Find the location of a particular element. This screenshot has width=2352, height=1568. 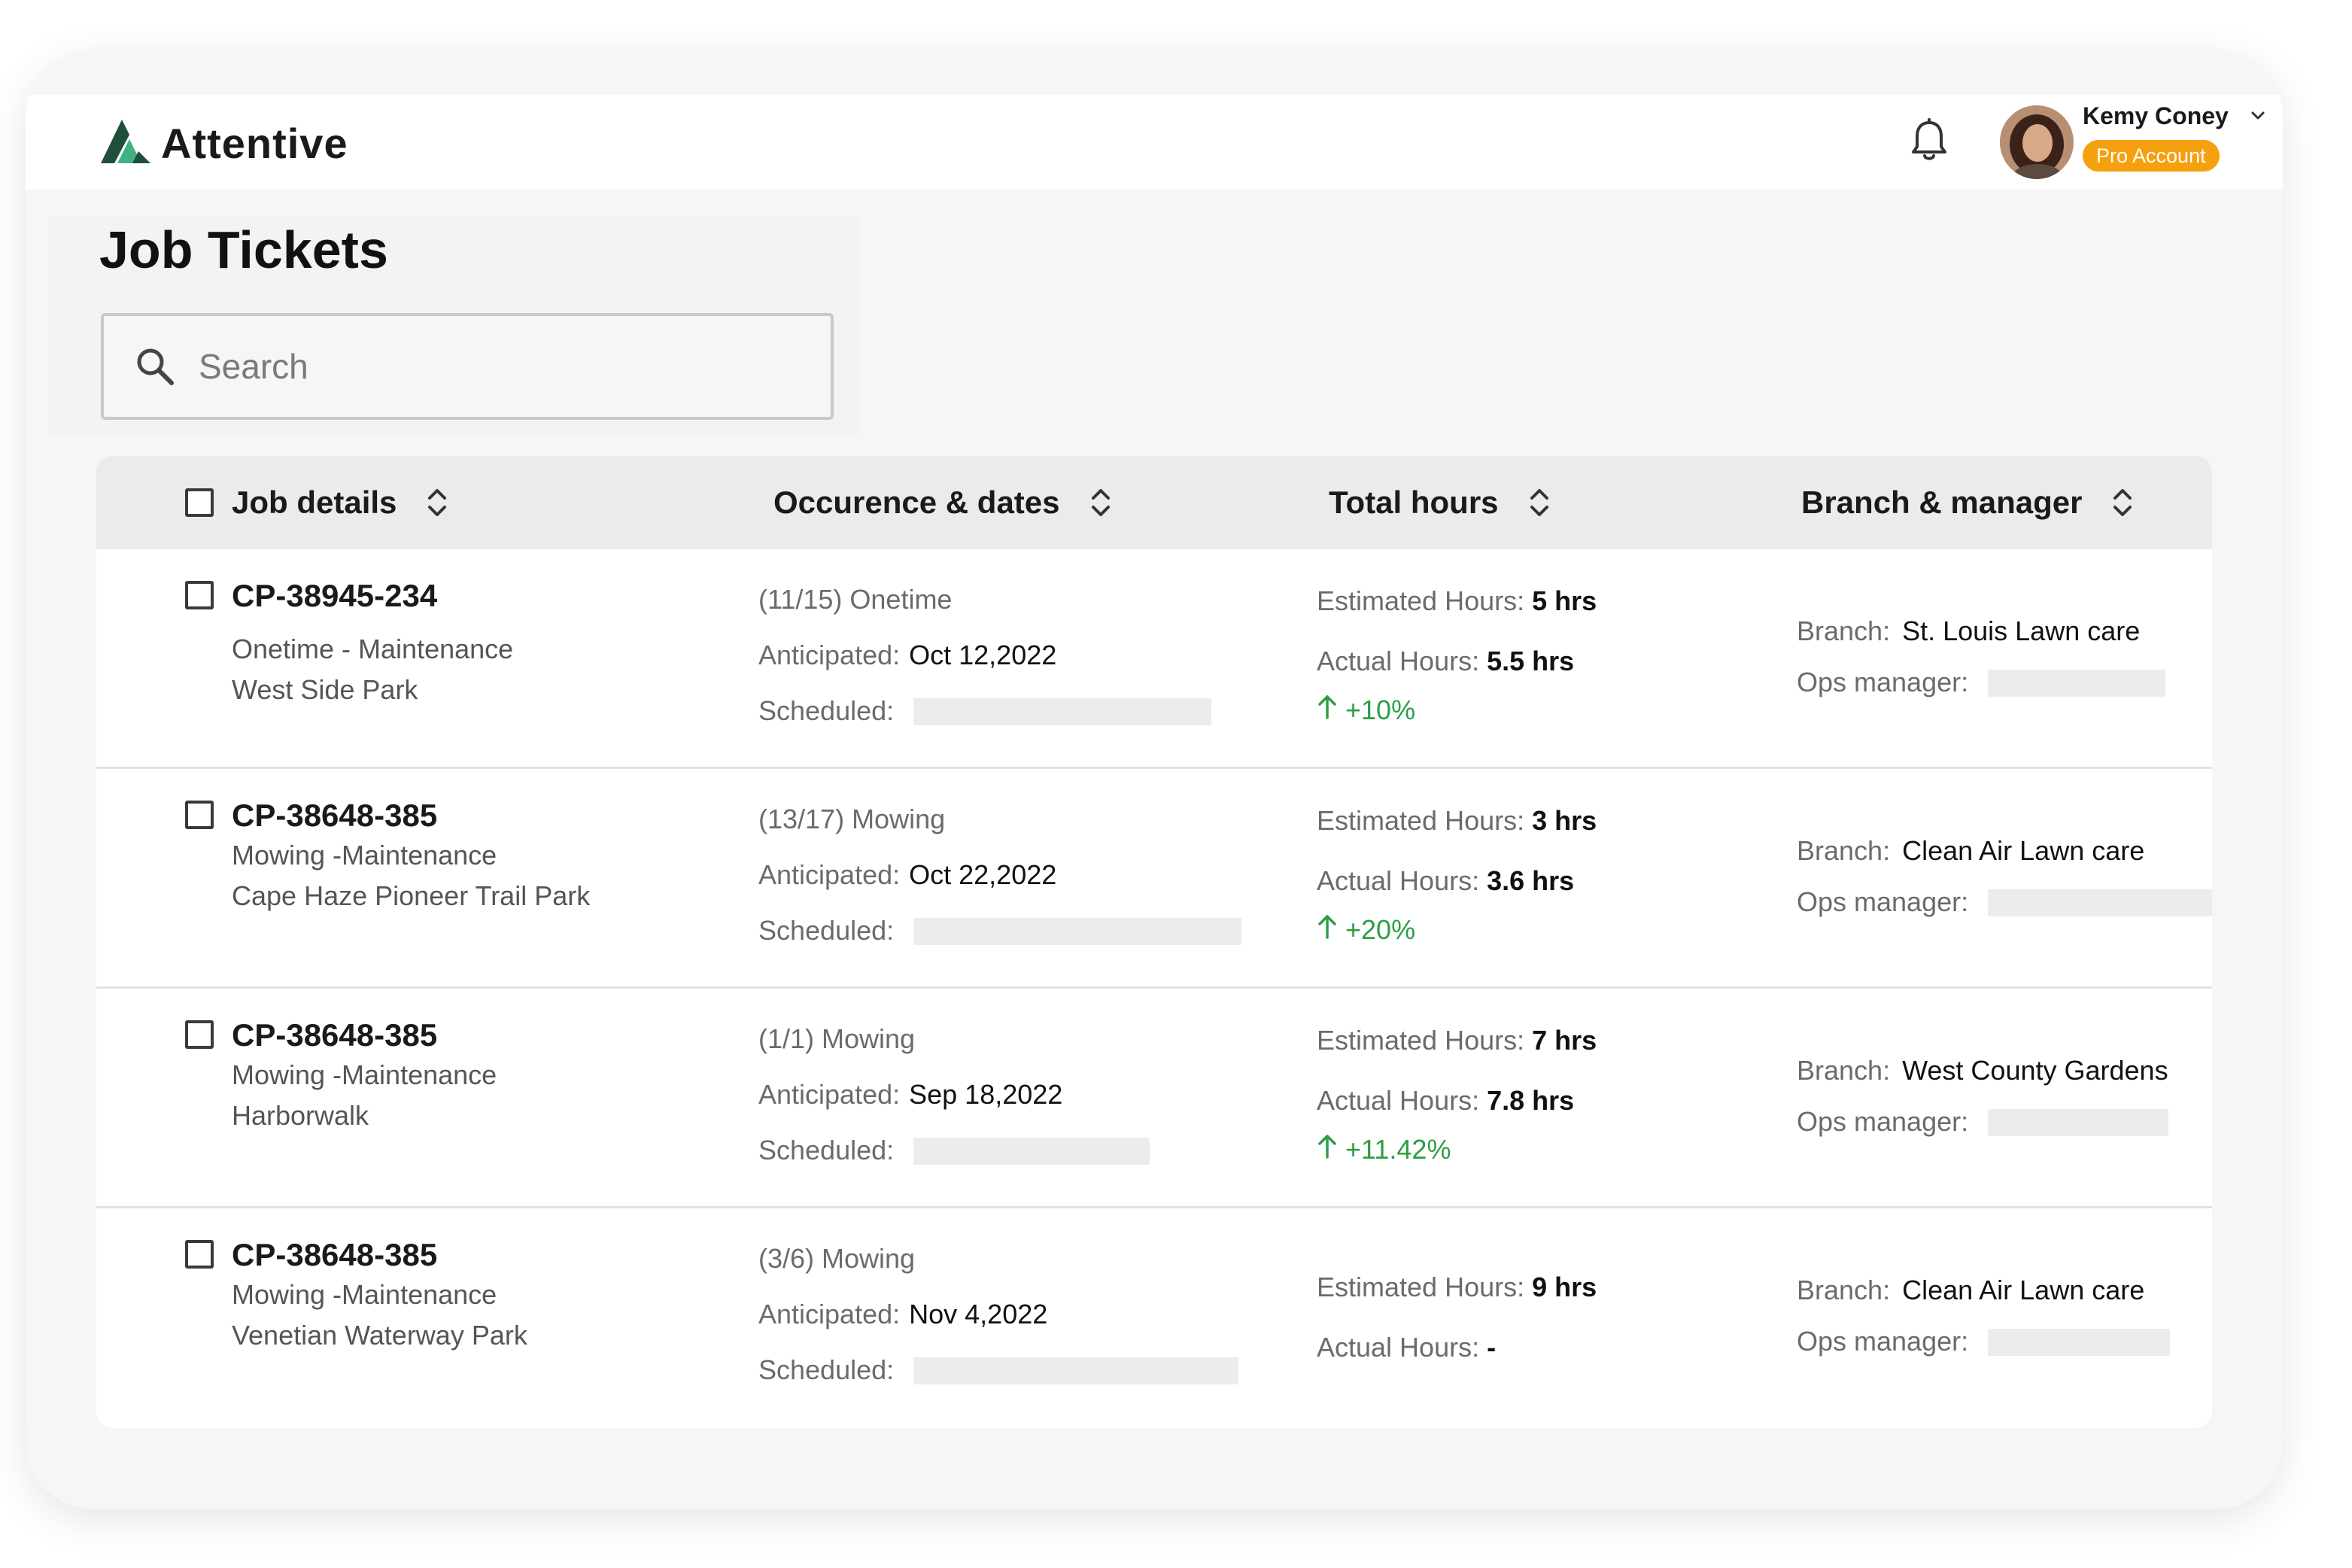

hours-delta: +20% is located at coordinates (1366, 930).